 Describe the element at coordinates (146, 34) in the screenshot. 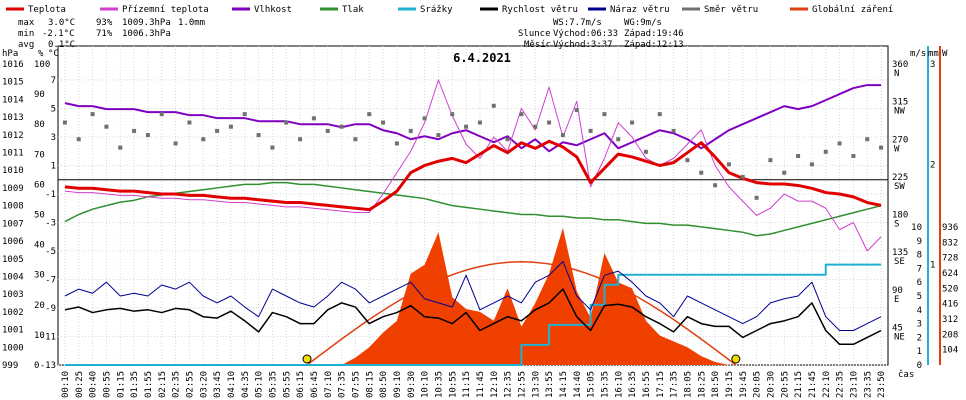

I see `stat-min-press: 1006.3hPa` at that location.